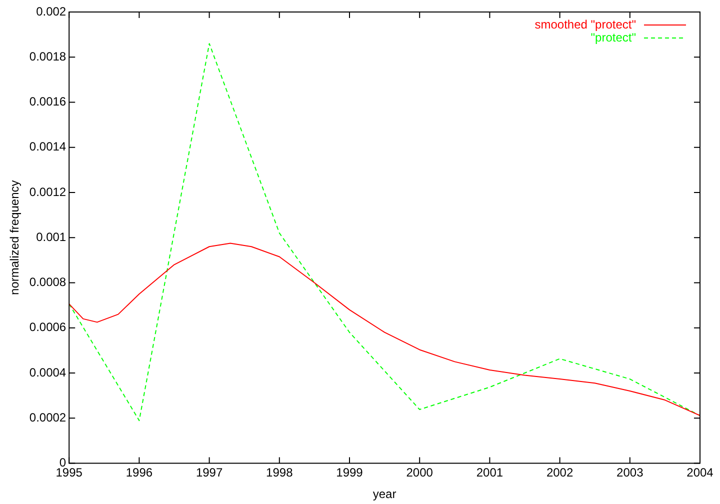  I want to click on x-tick-label: 1995, so click(69, 473).